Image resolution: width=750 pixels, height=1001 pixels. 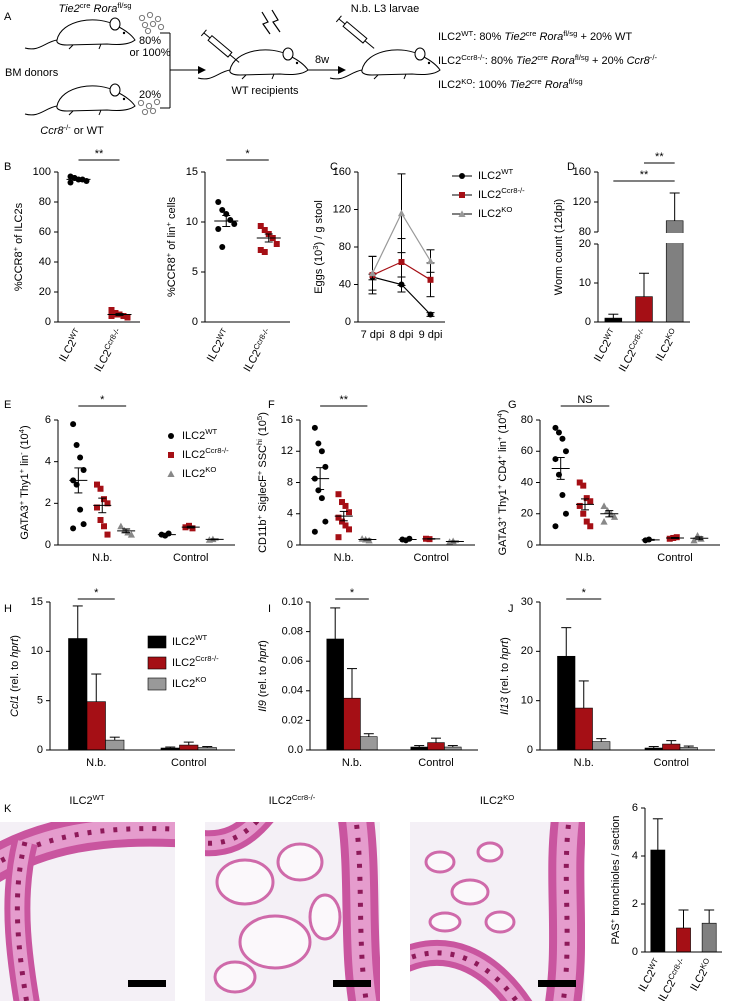 What do you see at coordinates (342, 209) in the screenshot?
I see `y-tick-label: 120` at bounding box center [342, 209].